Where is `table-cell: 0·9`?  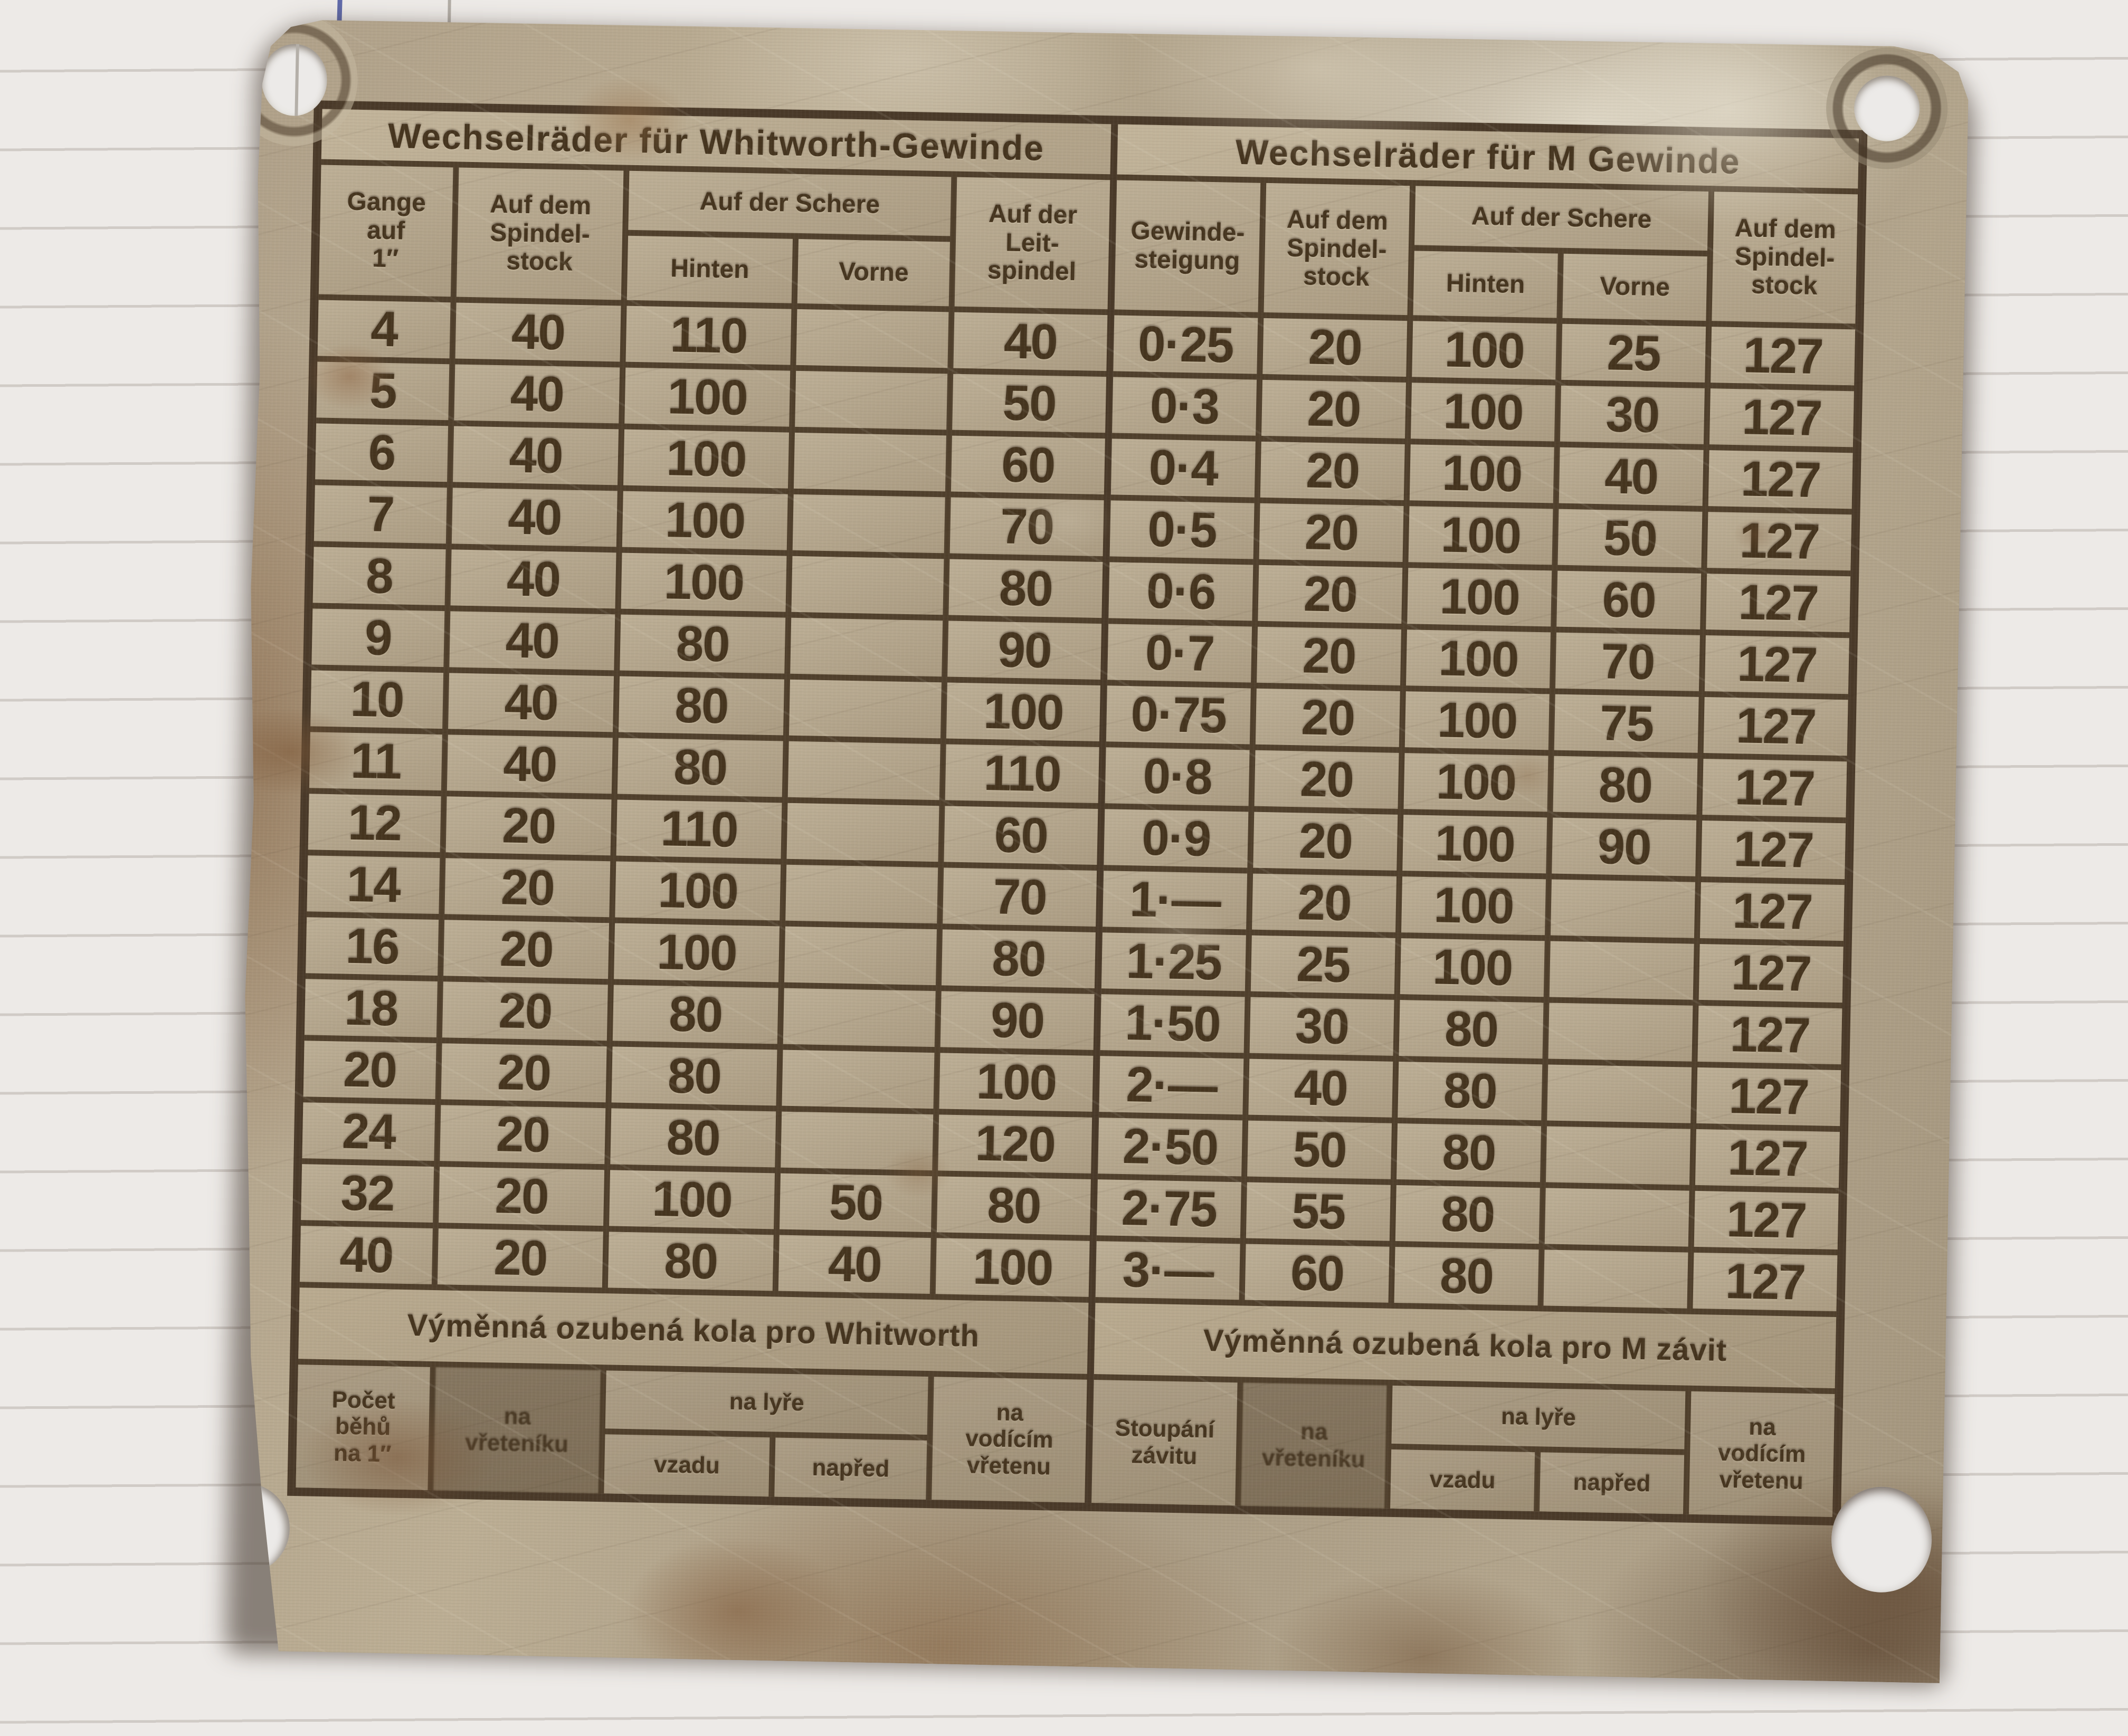
table-cell: 0·9 is located at coordinates (1176, 838).